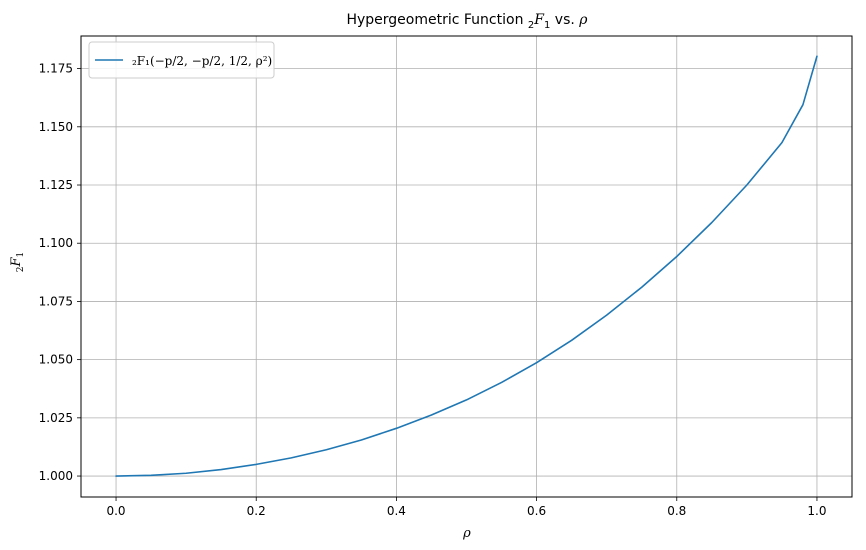  What do you see at coordinates (56, 418) in the screenshot?
I see `y-tick-label: 1.025` at bounding box center [56, 418].